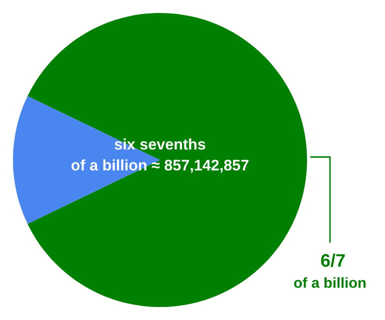 Image resolution: width=385 pixels, height=320 pixels. What do you see at coordinates (333, 261) in the screenshot?
I see `text: 6/7` at bounding box center [333, 261].